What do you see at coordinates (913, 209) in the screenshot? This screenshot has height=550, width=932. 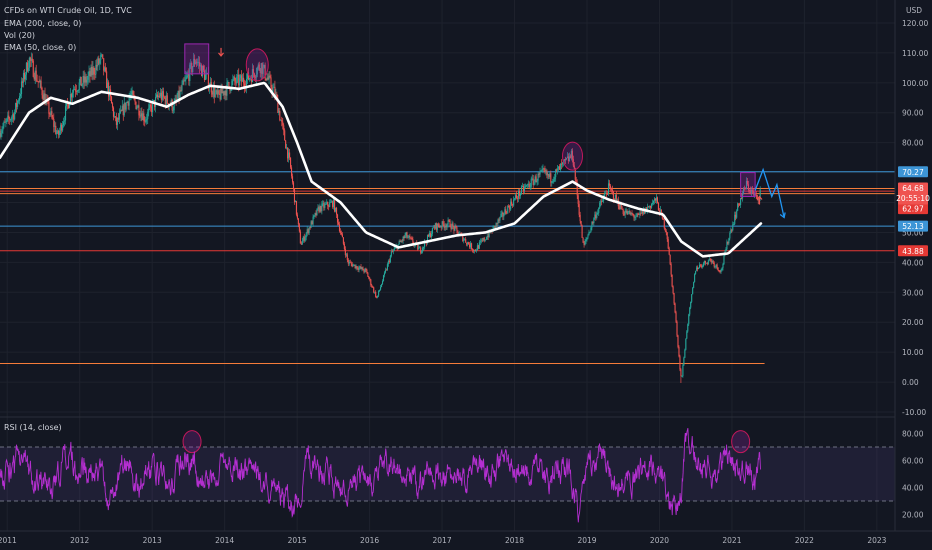 I see `level-tag-label: 62.97` at bounding box center [913, 209].